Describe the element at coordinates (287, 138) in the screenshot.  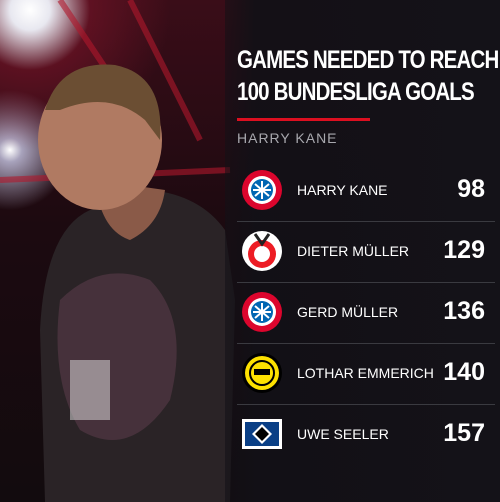
I see `subtitle: HARRY KANE` at that location.